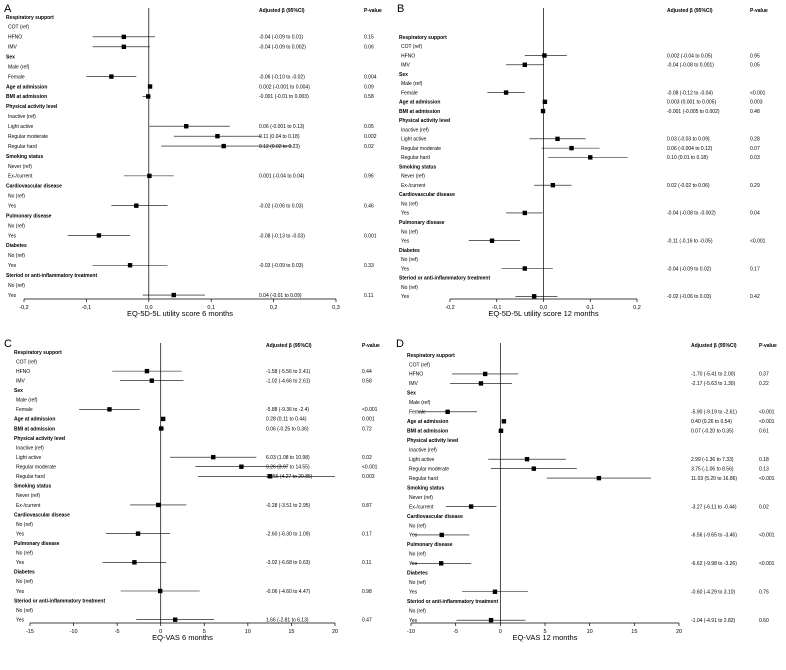  Describe the element at coordinates (288, 458) in the screenshot. I see `coef-ci-value: 6.03 (1.08 to 10.98)` at that location.